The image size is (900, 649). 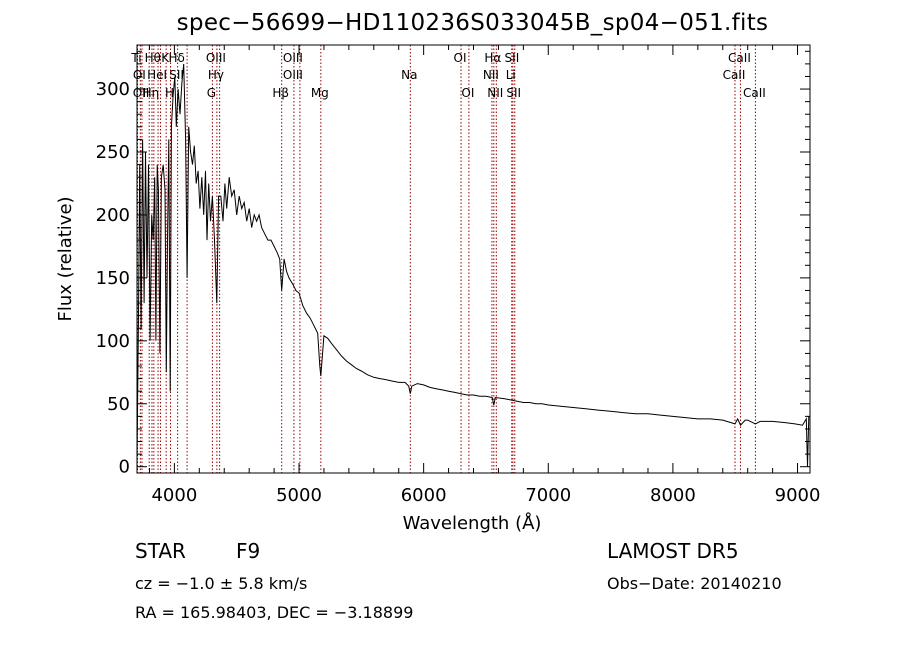 I want to click on y-tick-label: 300, so click(x=113, y=89).